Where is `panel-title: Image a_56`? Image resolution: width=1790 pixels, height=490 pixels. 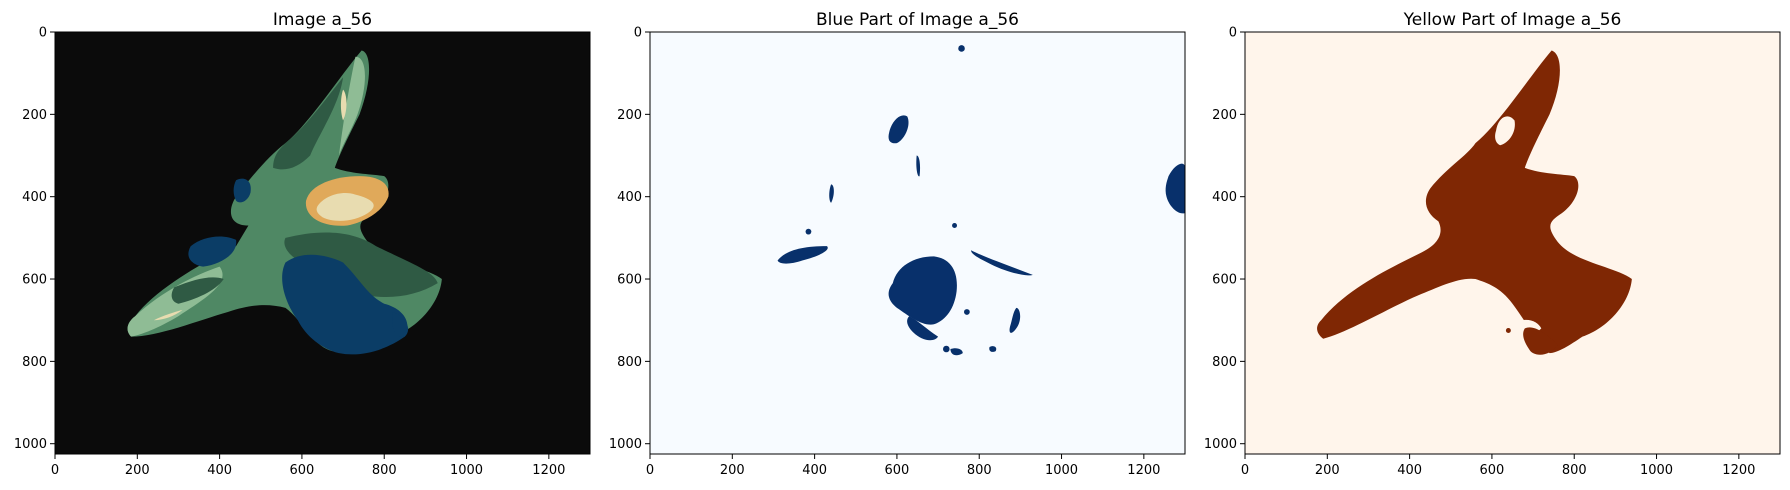
panel-title: Image a_56 is located at coordinates (322, 20).